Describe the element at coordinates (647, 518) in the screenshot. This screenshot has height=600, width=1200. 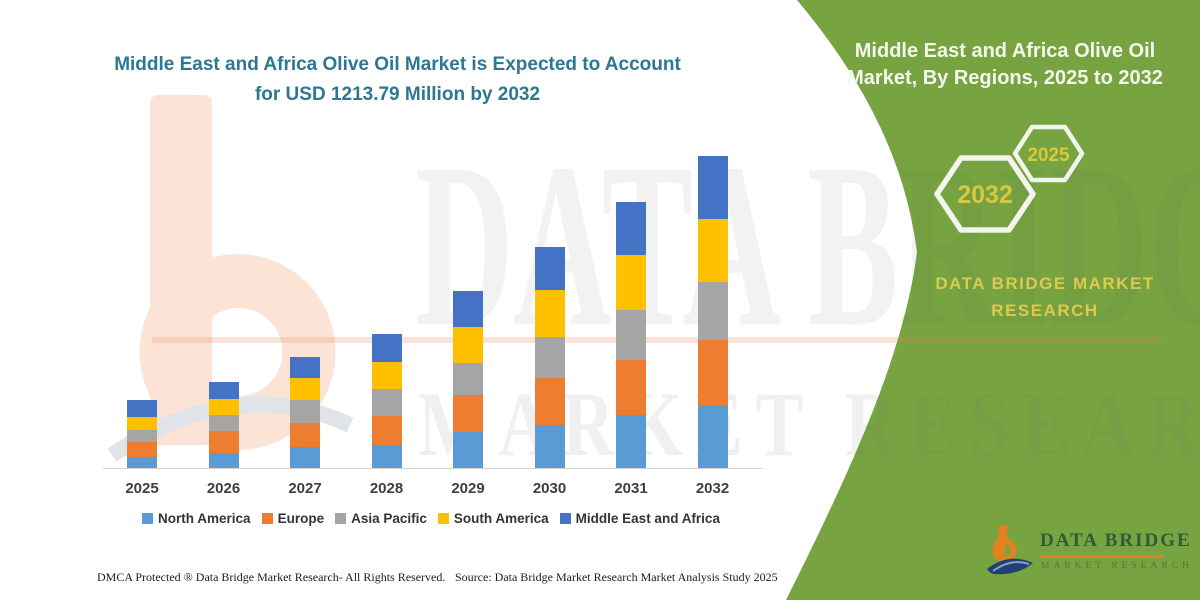
I see `legend-label: Middle East and Africa` at that location.